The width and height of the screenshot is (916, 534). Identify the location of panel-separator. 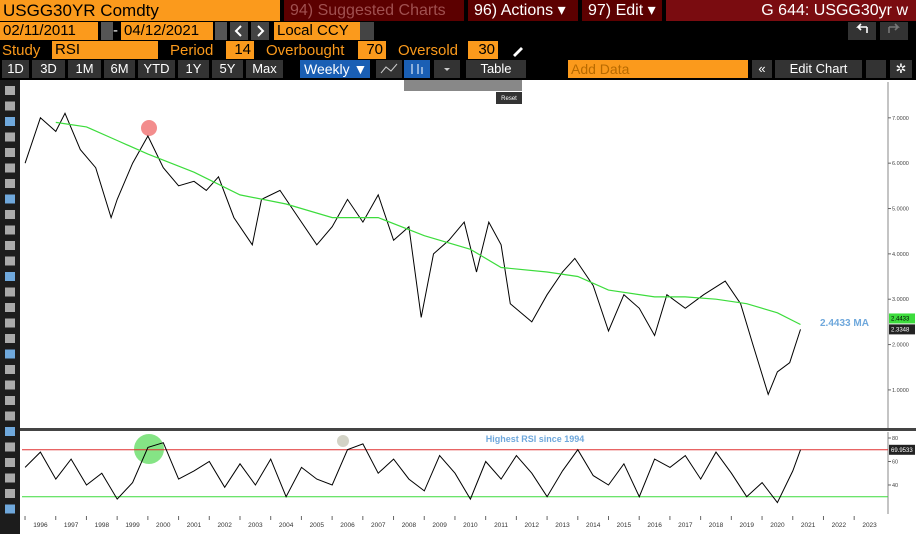
(468, 429).